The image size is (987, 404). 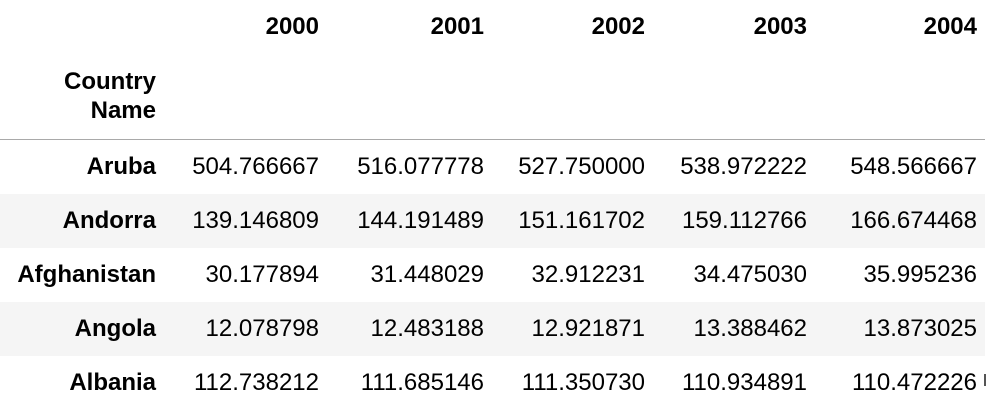 I want to click on table-cell: 110.934891, so click(x=744, y=382).